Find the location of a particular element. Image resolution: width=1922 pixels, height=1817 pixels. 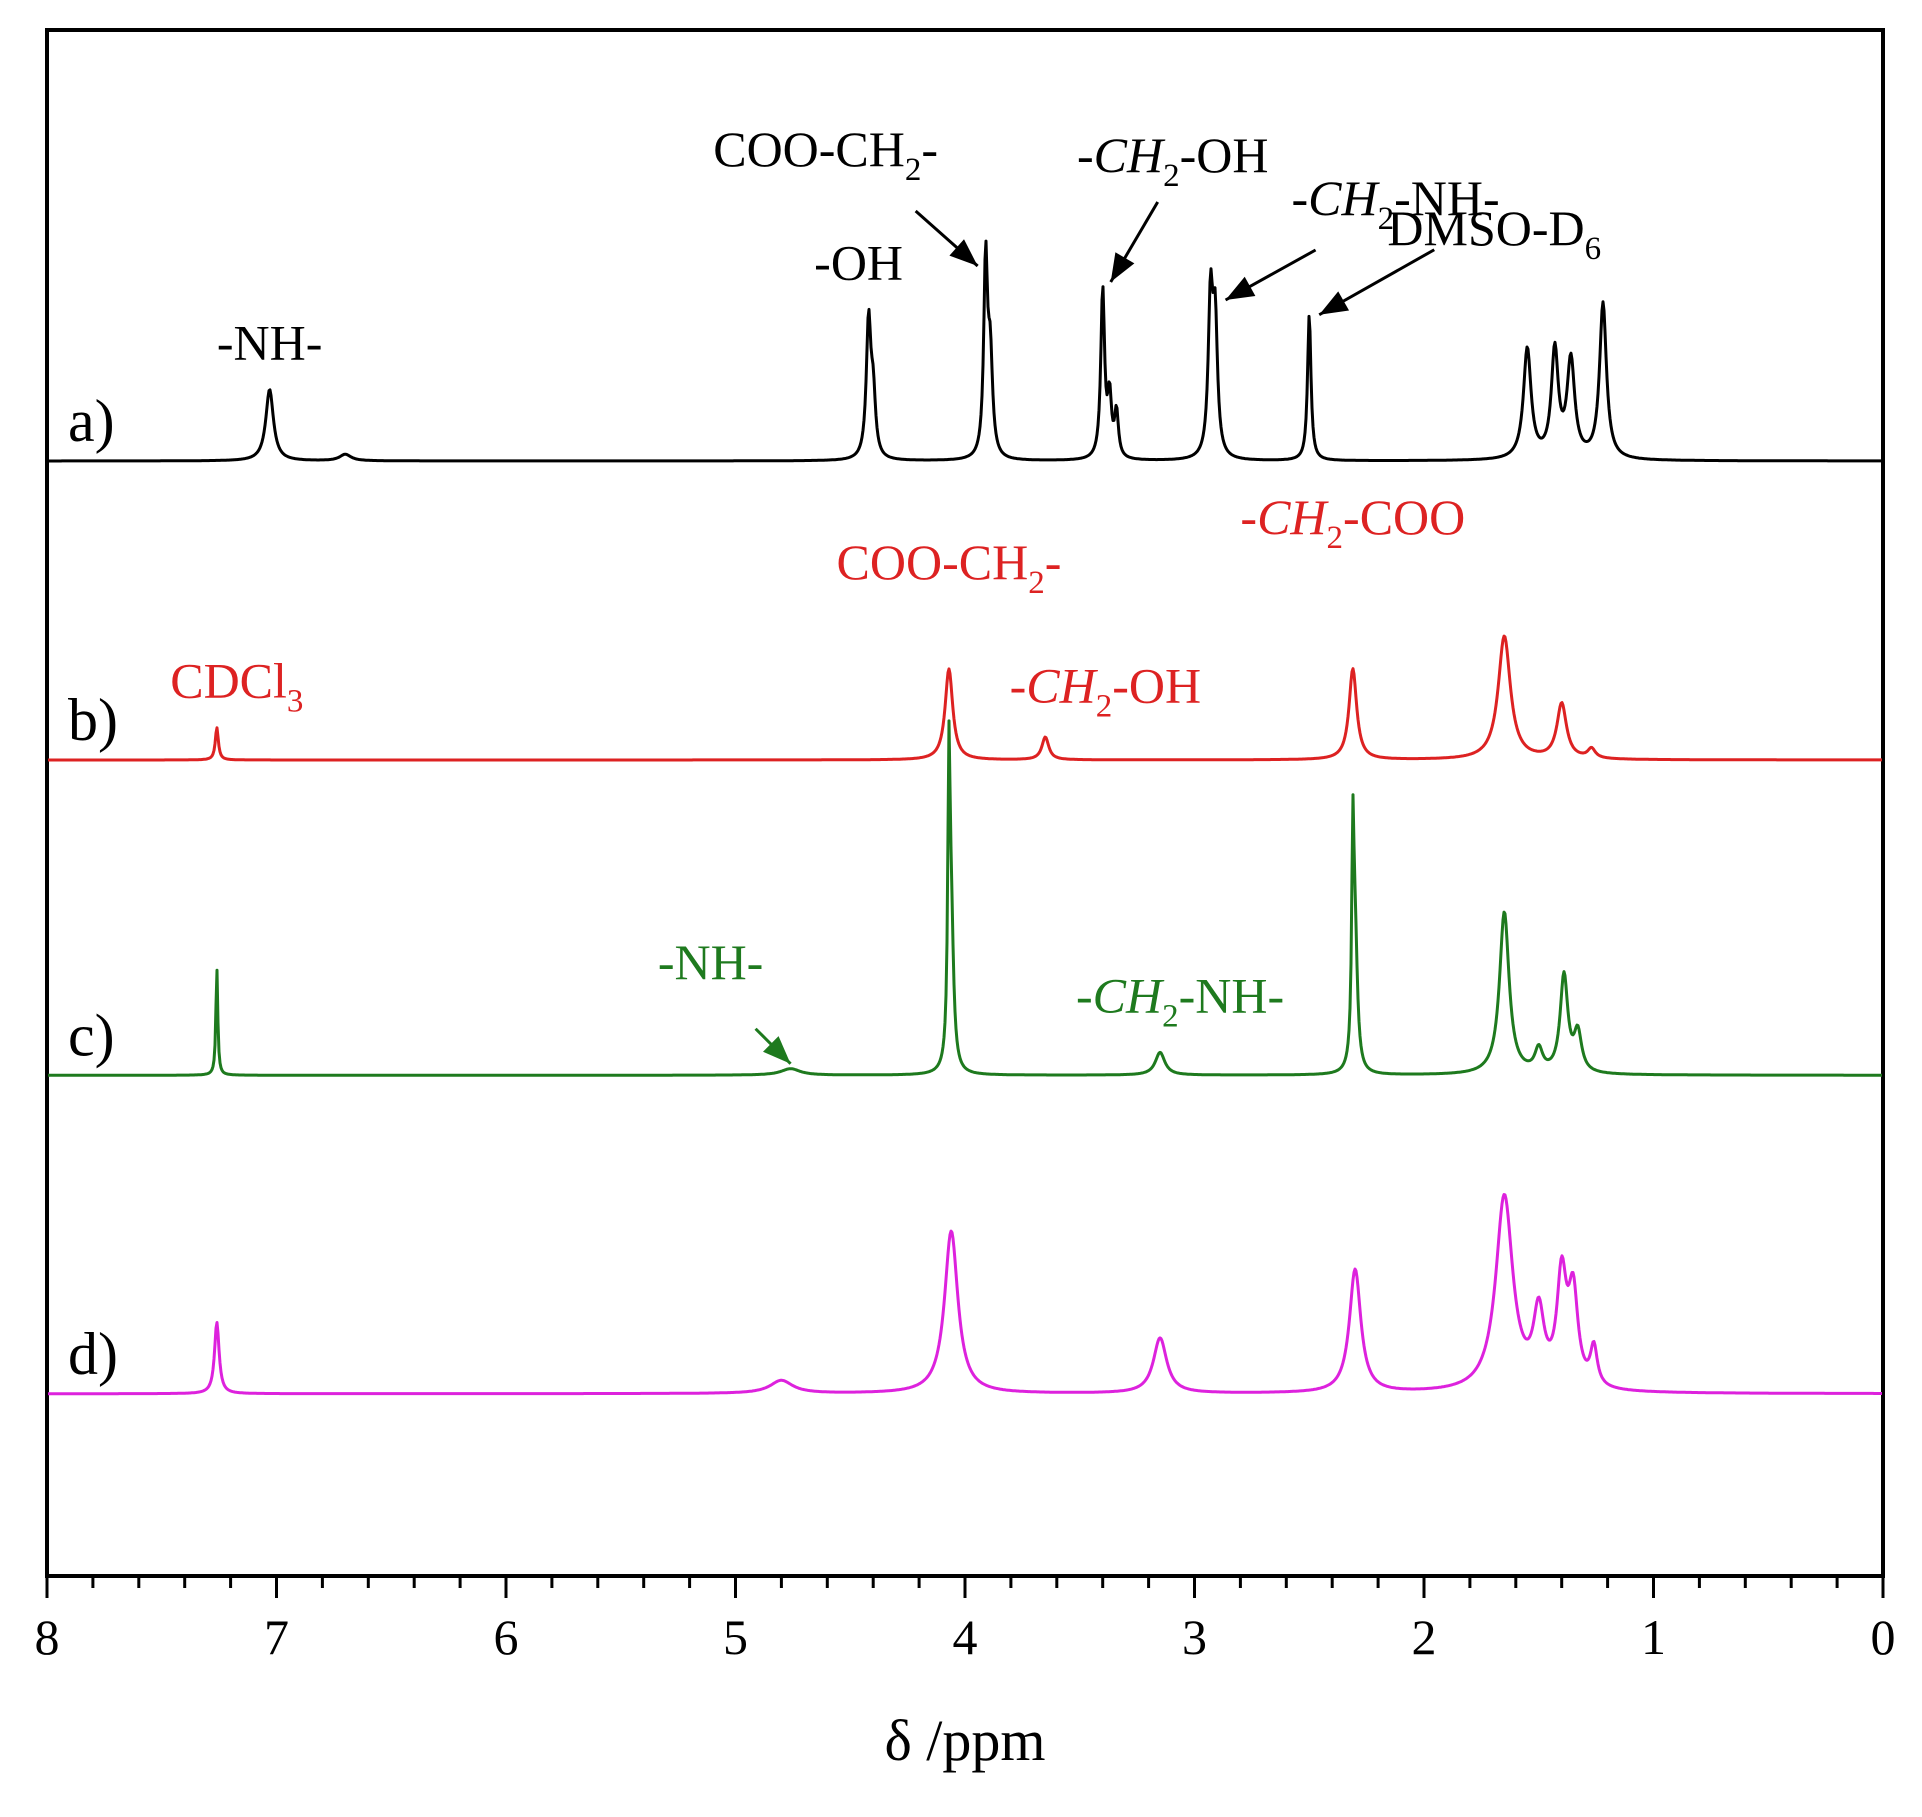

x-axis-title: δ /ppm is located at coordinates (964, 1740).